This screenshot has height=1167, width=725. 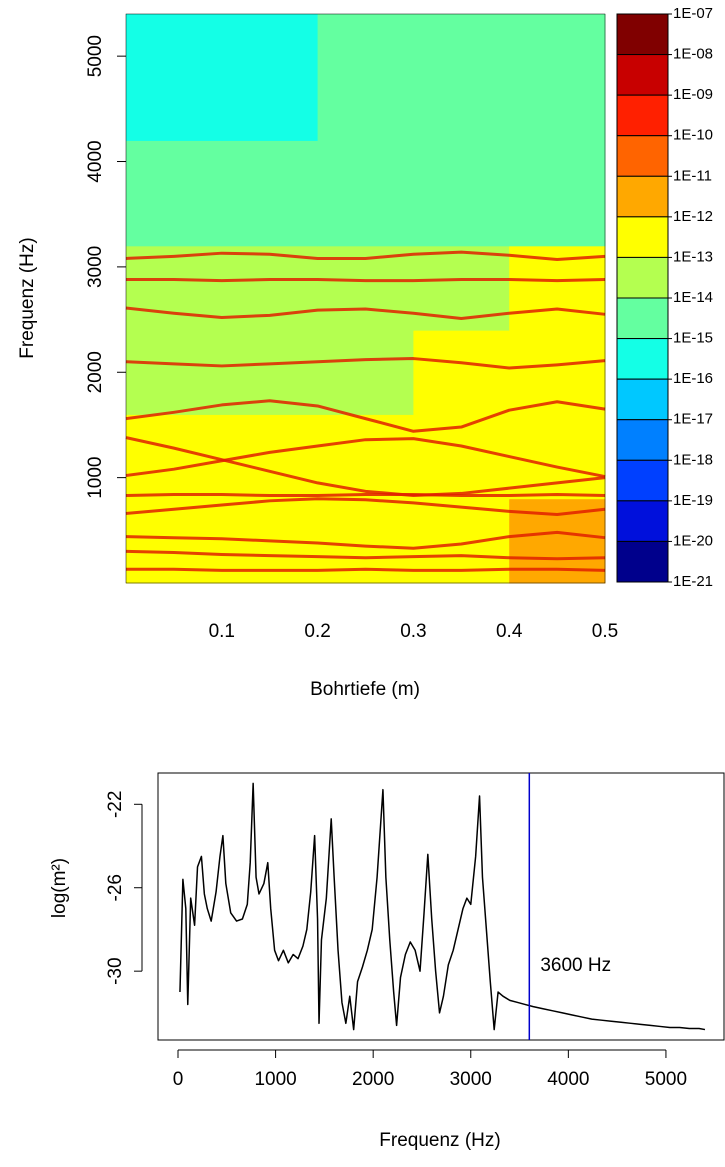 What do you see at coordinates (59, 888) in the screenshot?
I see `y-axis-title: log(m²)` at bounding box center [59, 888].